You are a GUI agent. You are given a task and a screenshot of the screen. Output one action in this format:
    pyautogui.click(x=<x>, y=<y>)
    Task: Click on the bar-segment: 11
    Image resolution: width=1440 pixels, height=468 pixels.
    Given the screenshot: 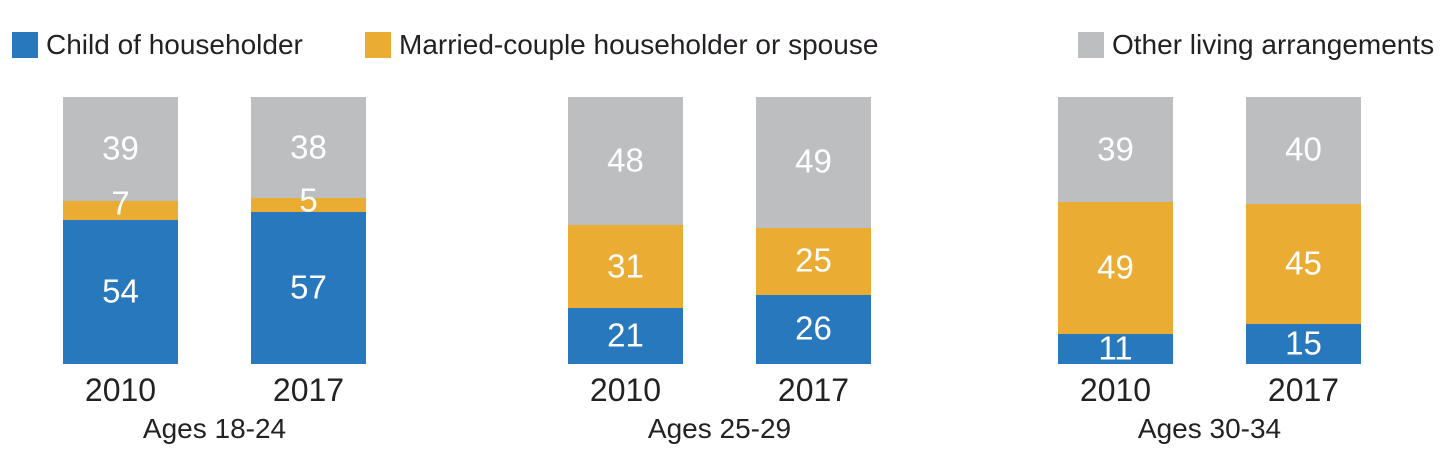 What is the action you would take?
    pyautogui.click(x=1115, y=348)
    